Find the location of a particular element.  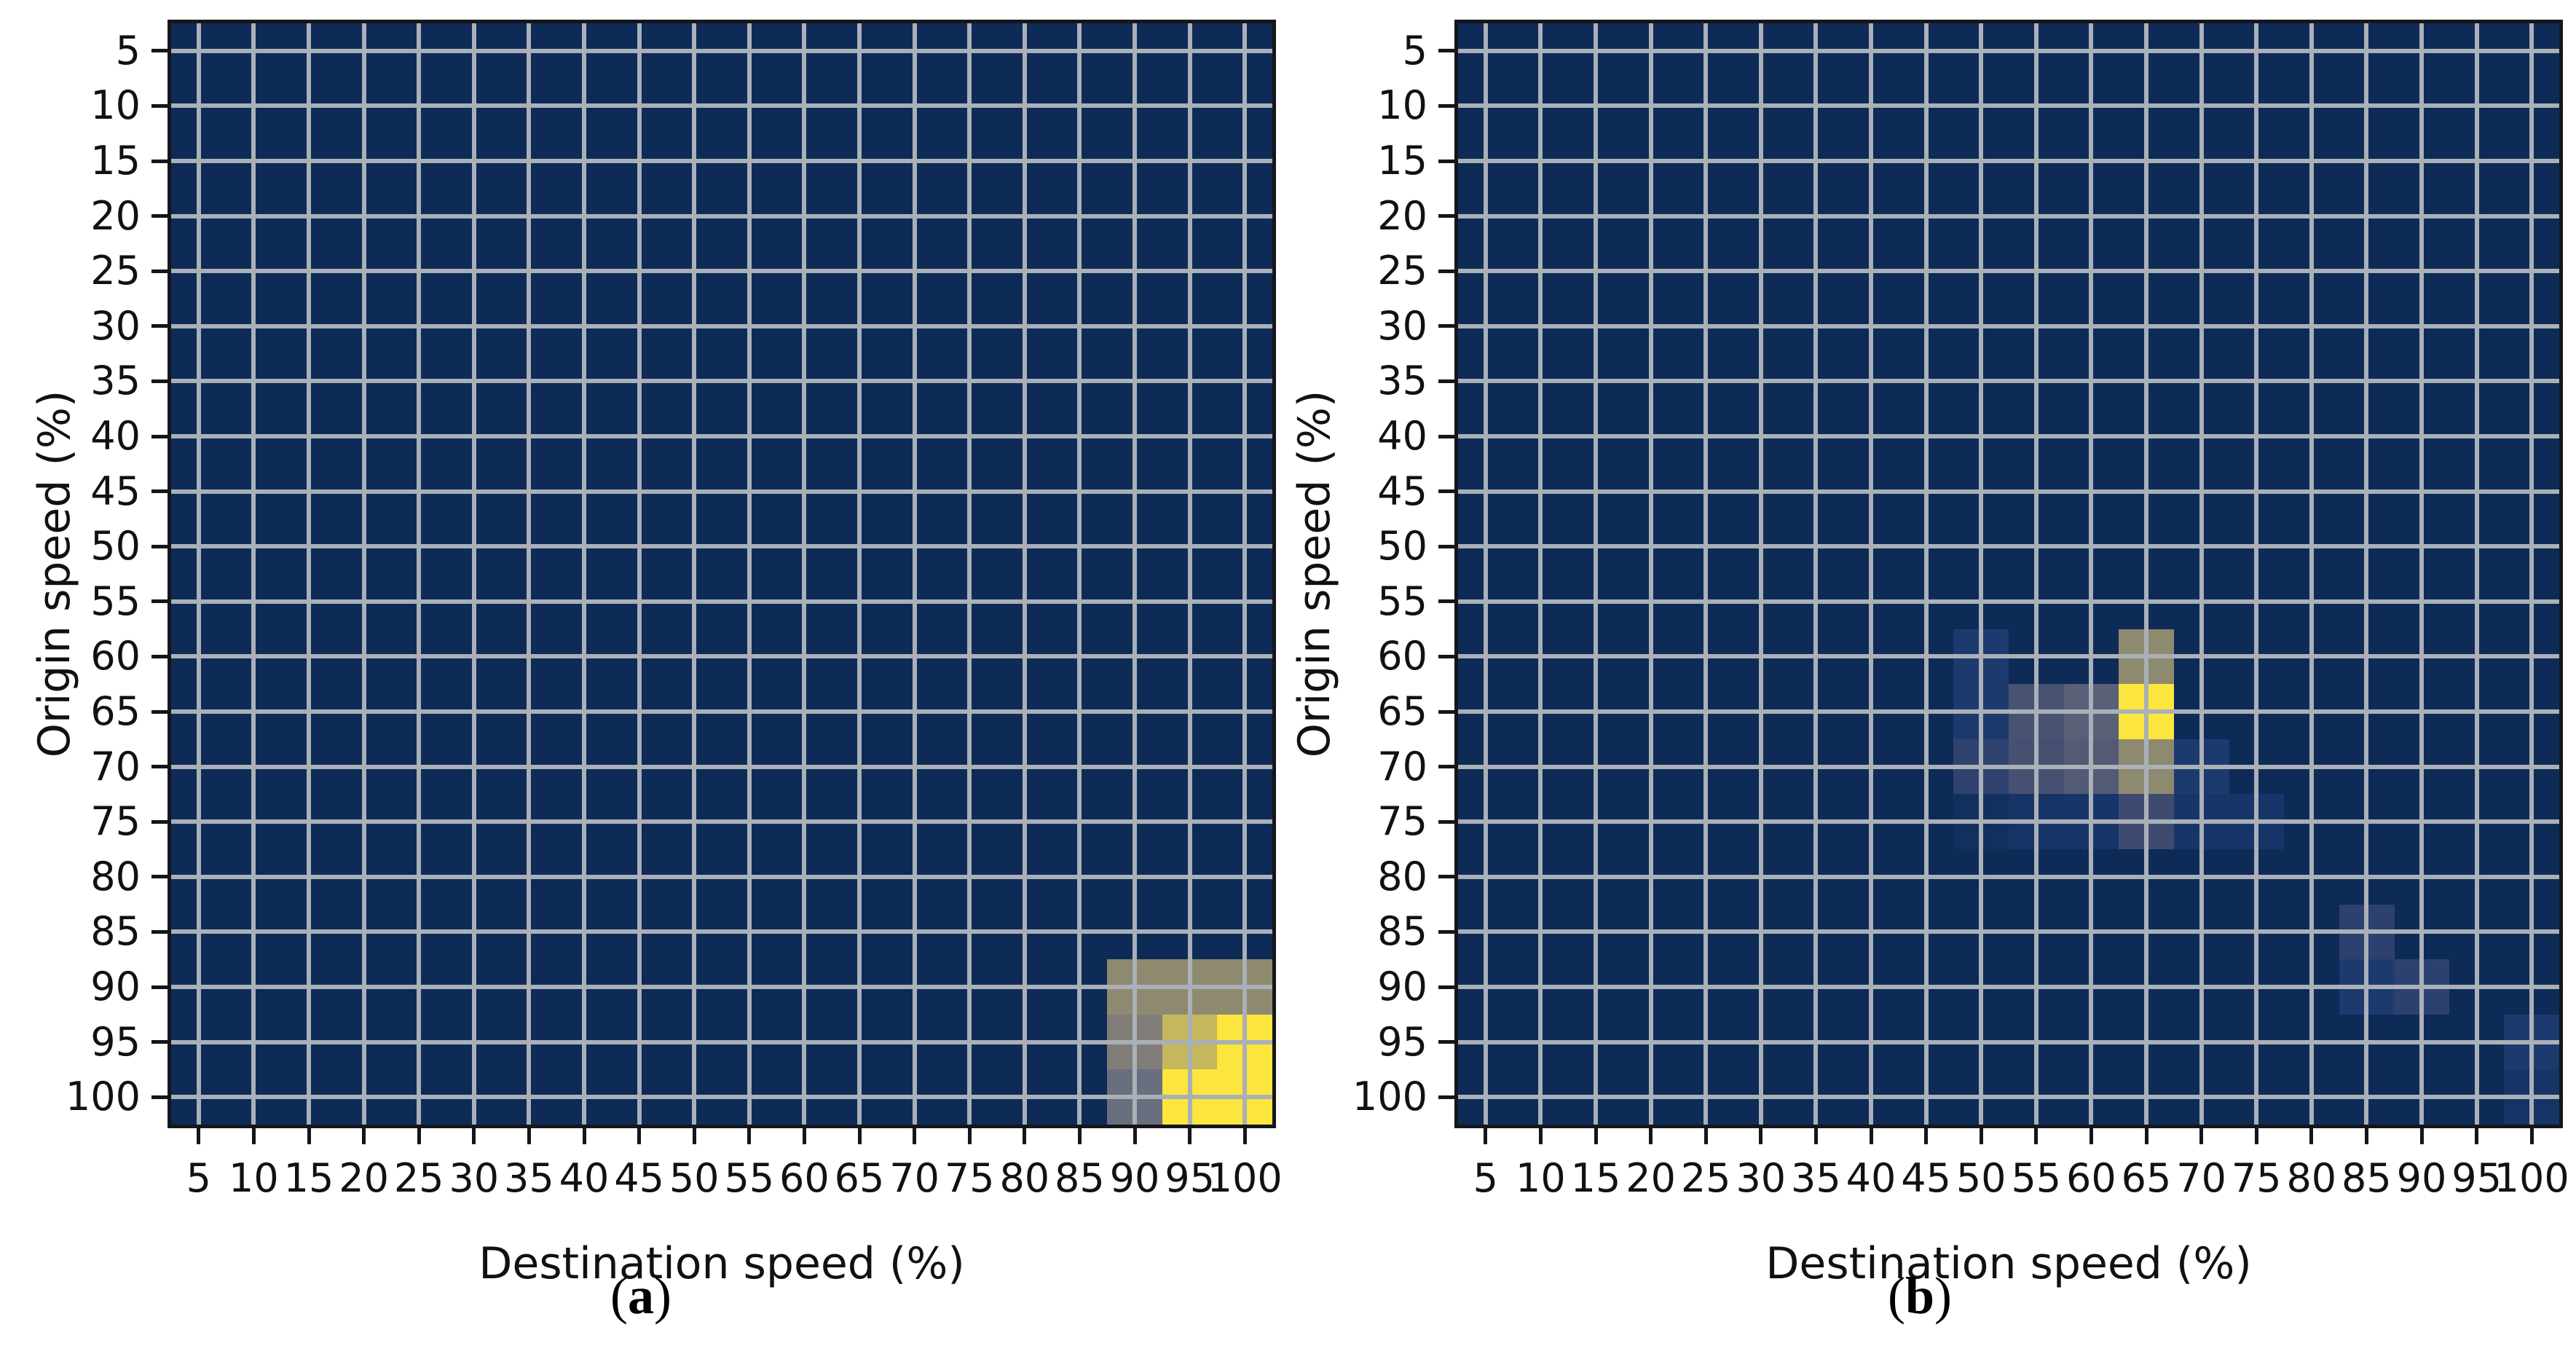

y-tick-label: 100 is located at coordinates (103, 1097).